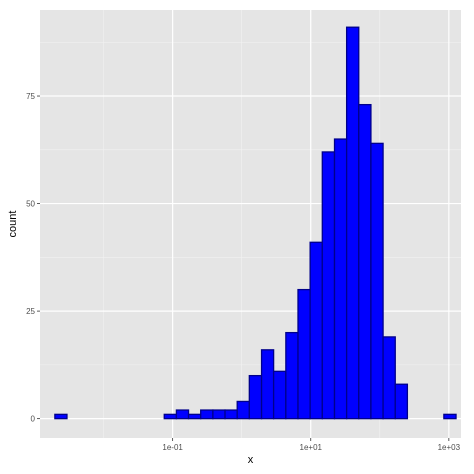 This screenshot has width=474, height=474. Describe the element at coordinates (30, 311) in the screenshot. I see `y-tick-label: 25` at that location.